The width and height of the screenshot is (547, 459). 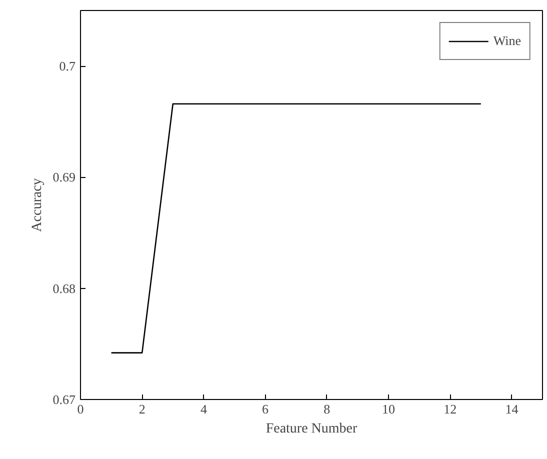 I want to click on x-tick-label: 6, so click(x=266, y=409).